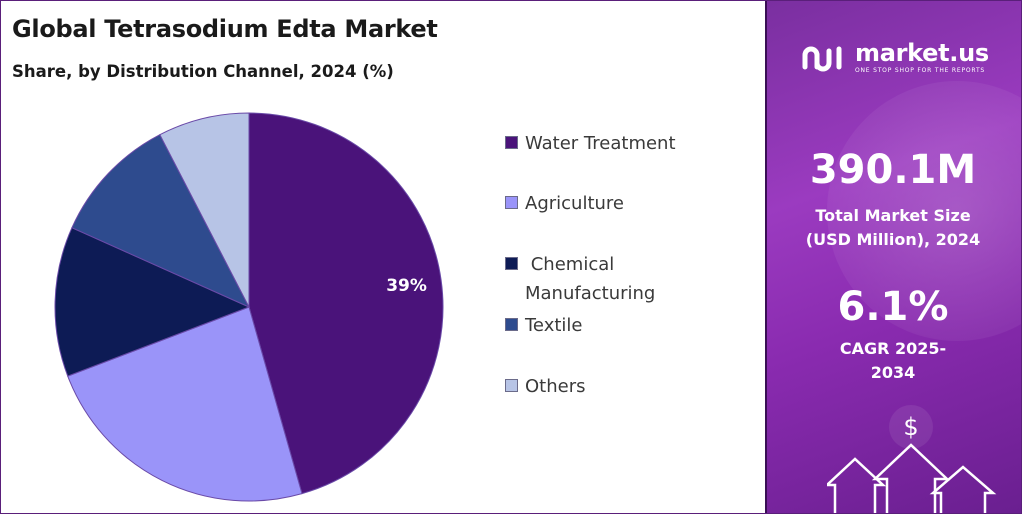  What do you see at coordinates (152, 302) in the screenshot?
I see `slice-chemical-manufacturing` at bounding box center [152, 302].